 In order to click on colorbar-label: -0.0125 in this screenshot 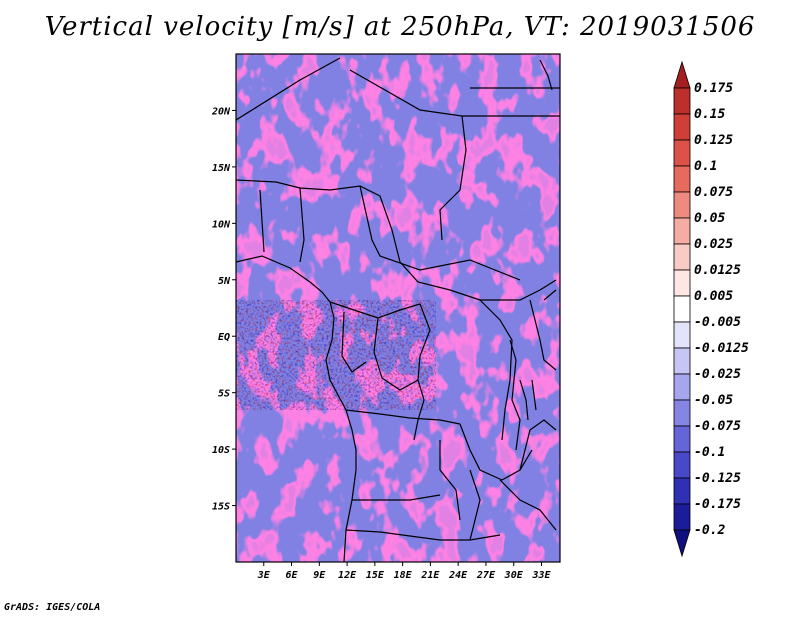, I will do `click(721, 348)`.